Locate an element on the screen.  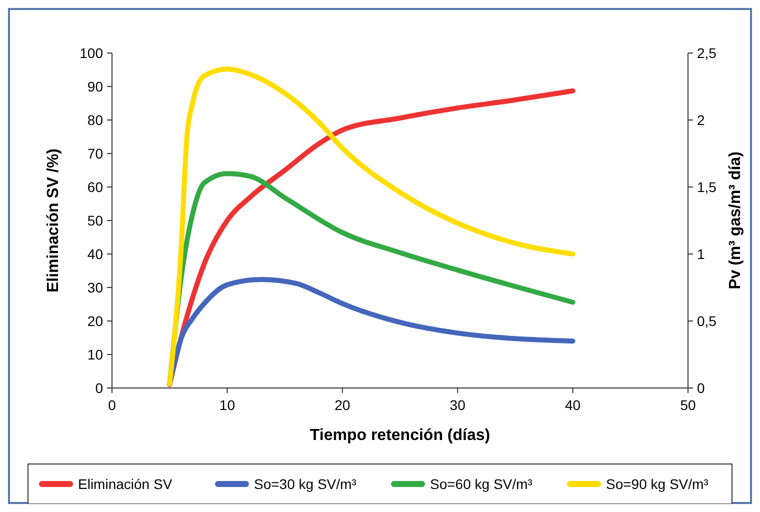
y-axis-title: Eliminación SV /%) is located at coordinates (53, 220).